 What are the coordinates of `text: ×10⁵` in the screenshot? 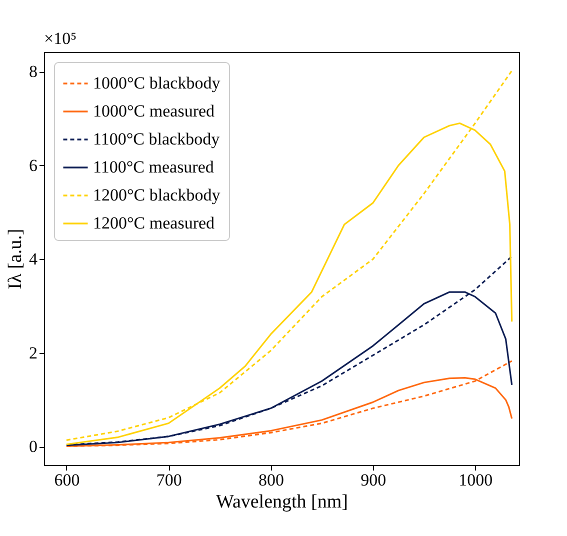 It's located at (60, 38).